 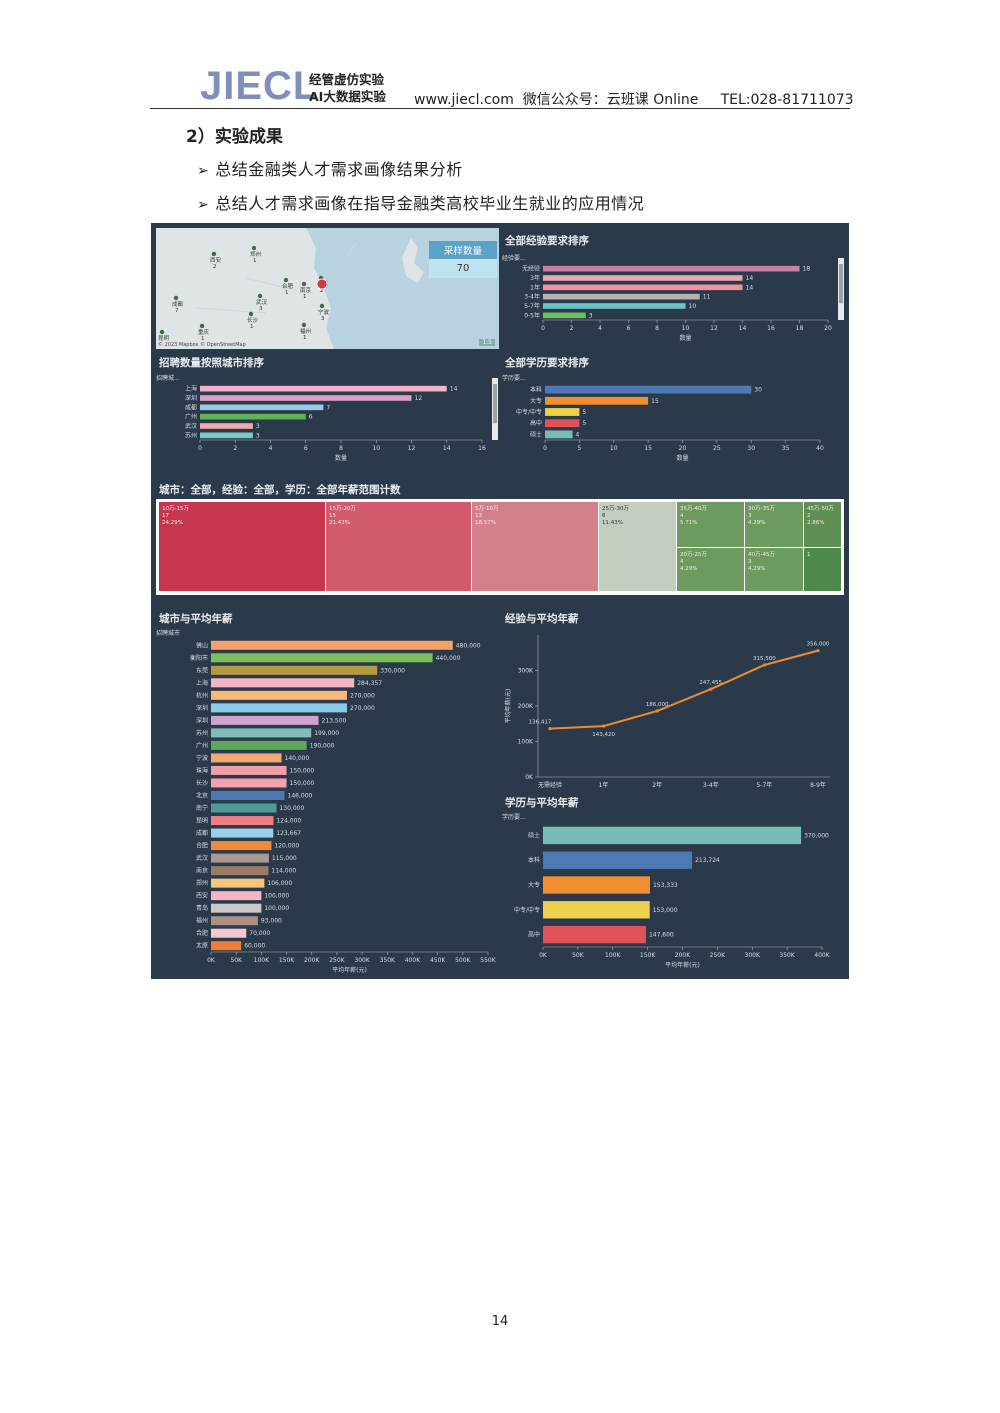 What do you see at coordinates (711, 785) in the screenshot?
I see `x-tick-label: 3-4年` at bounding box center [711, 785].